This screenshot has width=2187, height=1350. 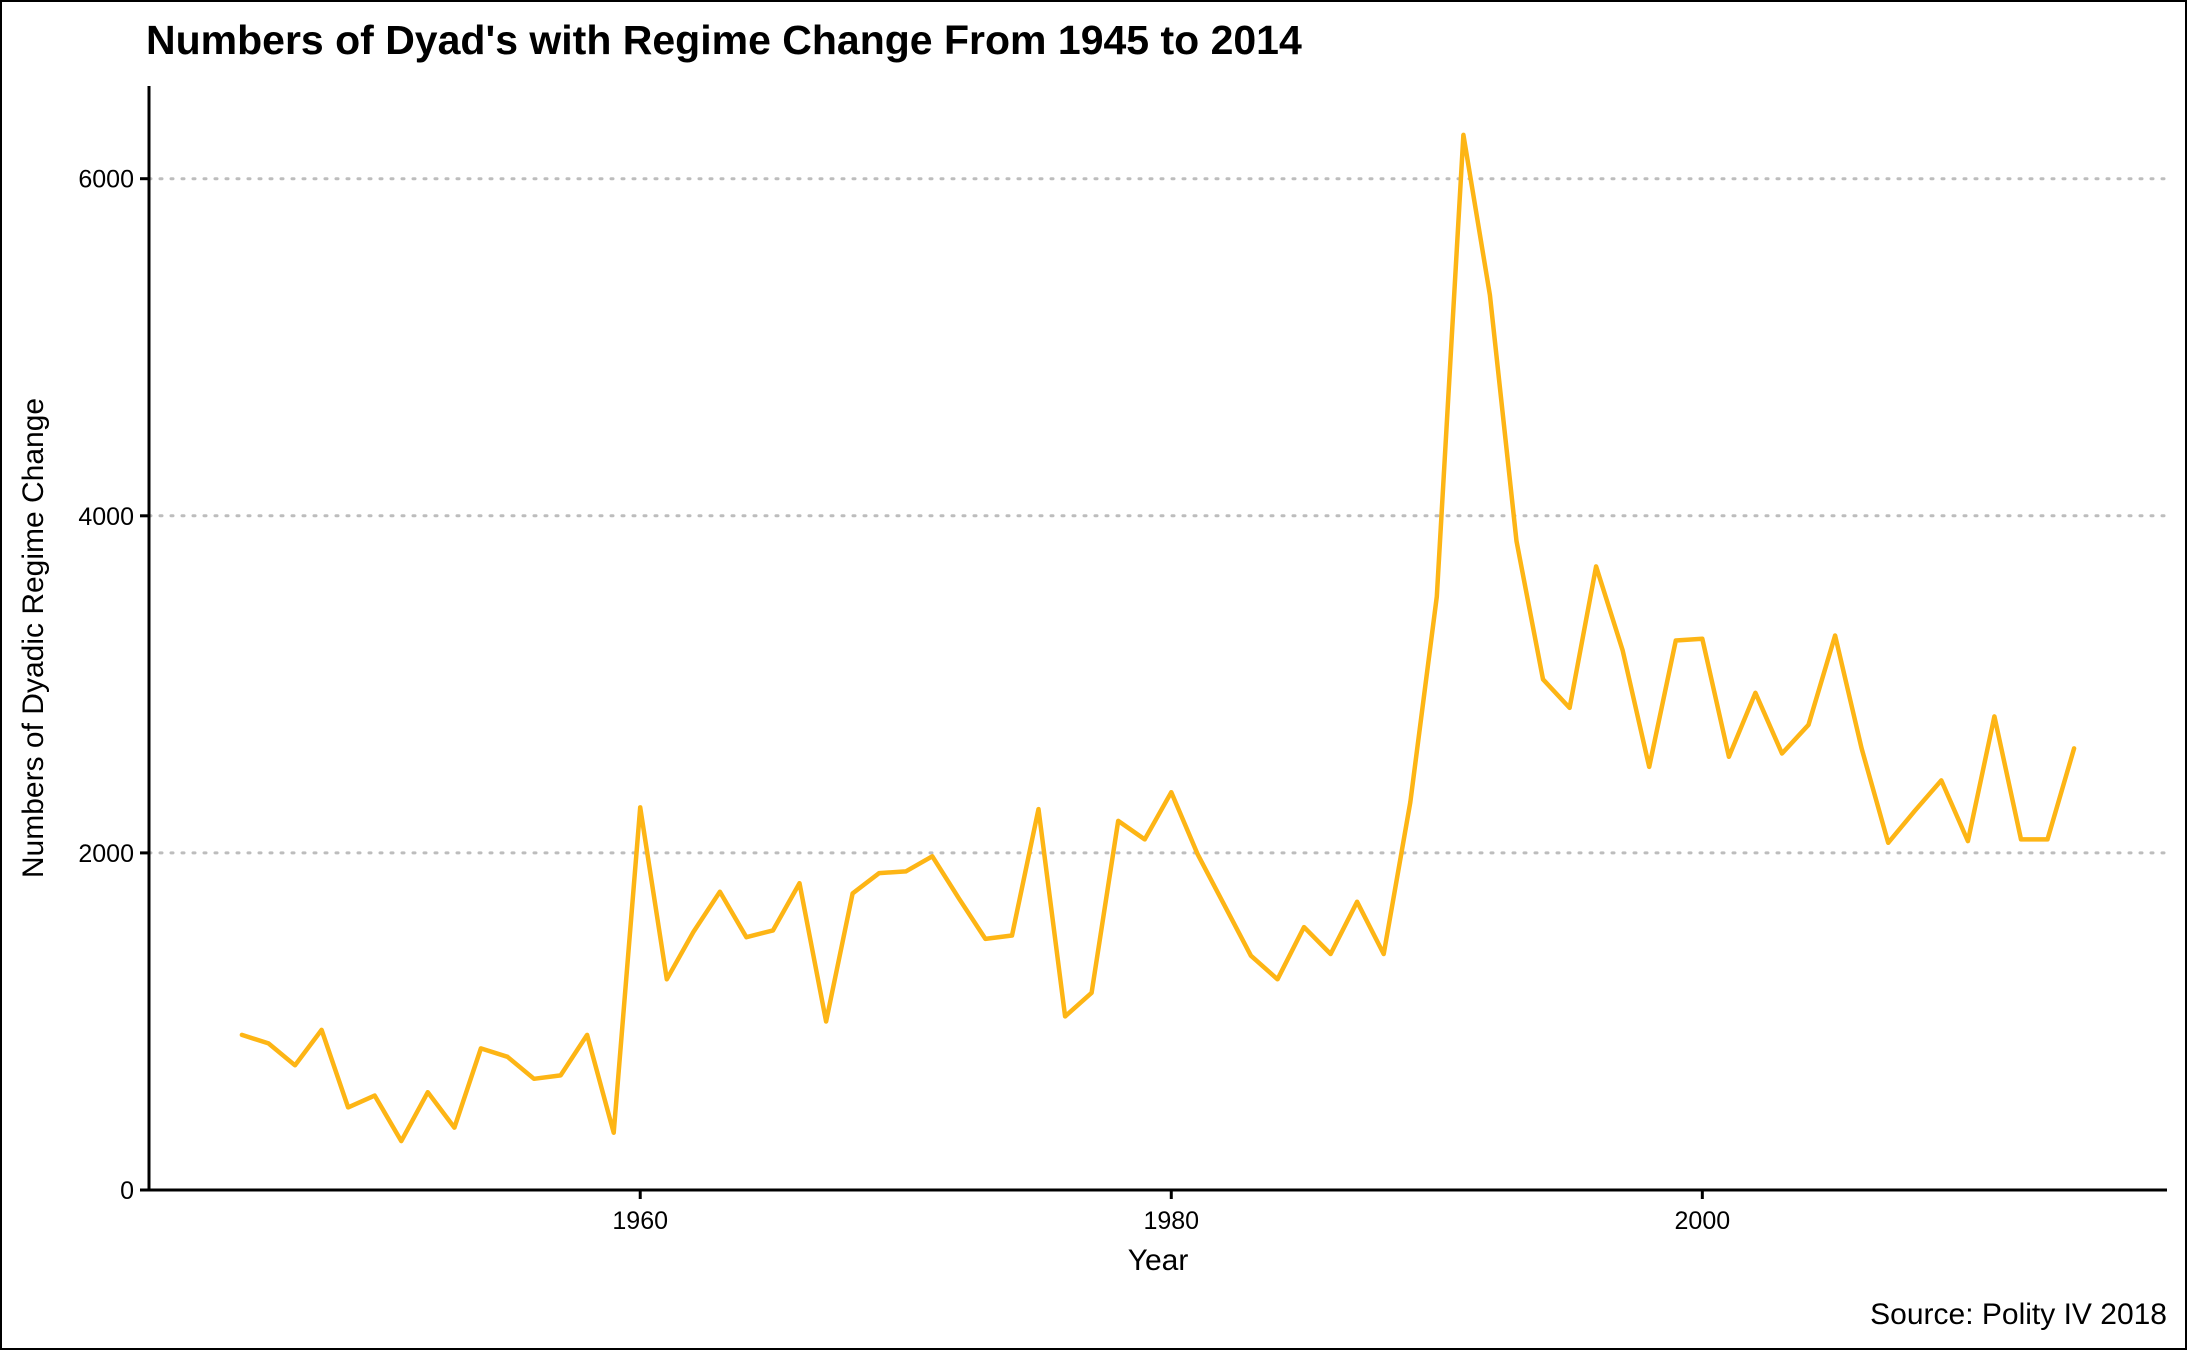 What do you see at coordinates (640, 1221) in the screenshot?
I see `x-tick-label: 1960` at bounding box center [640, 1221].